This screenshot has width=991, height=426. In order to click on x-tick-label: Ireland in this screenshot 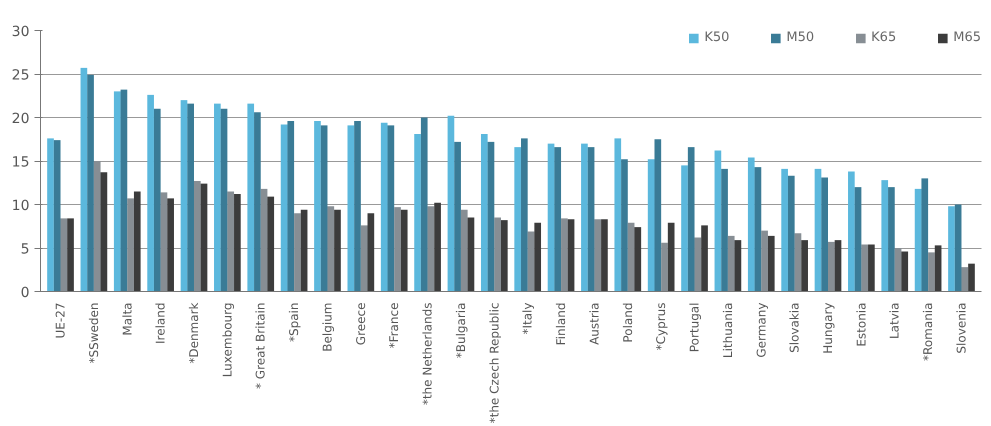, I will do `click(161, 323)`.